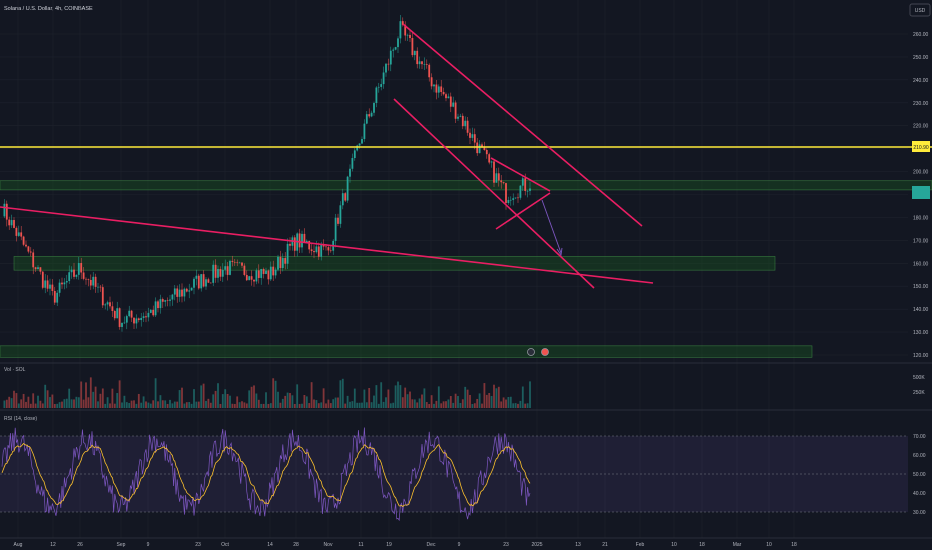  Describe the element at coordinates (520, 174) in the screenshot. I see `wedge-upper-line` at that location.